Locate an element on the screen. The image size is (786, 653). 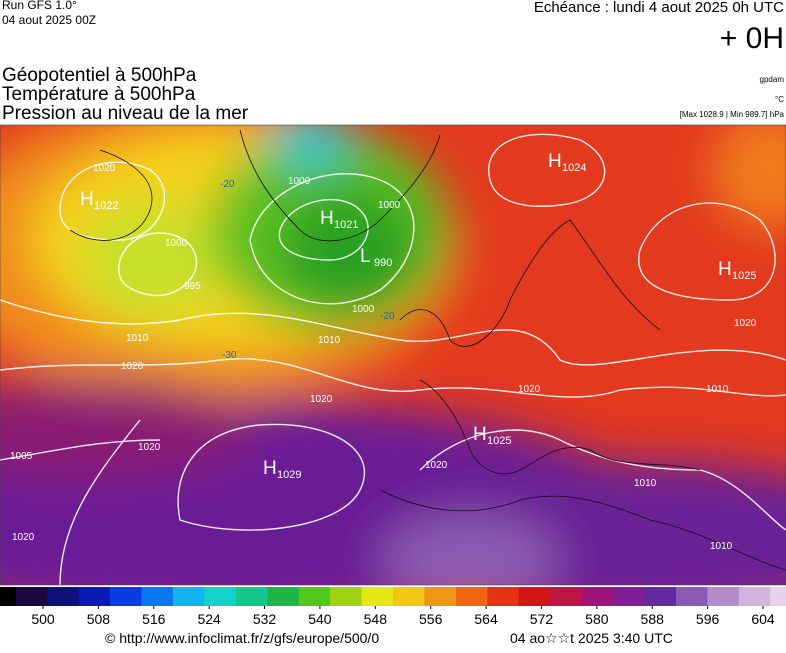
scale-label: 588 is located at coordinates (653, 619).